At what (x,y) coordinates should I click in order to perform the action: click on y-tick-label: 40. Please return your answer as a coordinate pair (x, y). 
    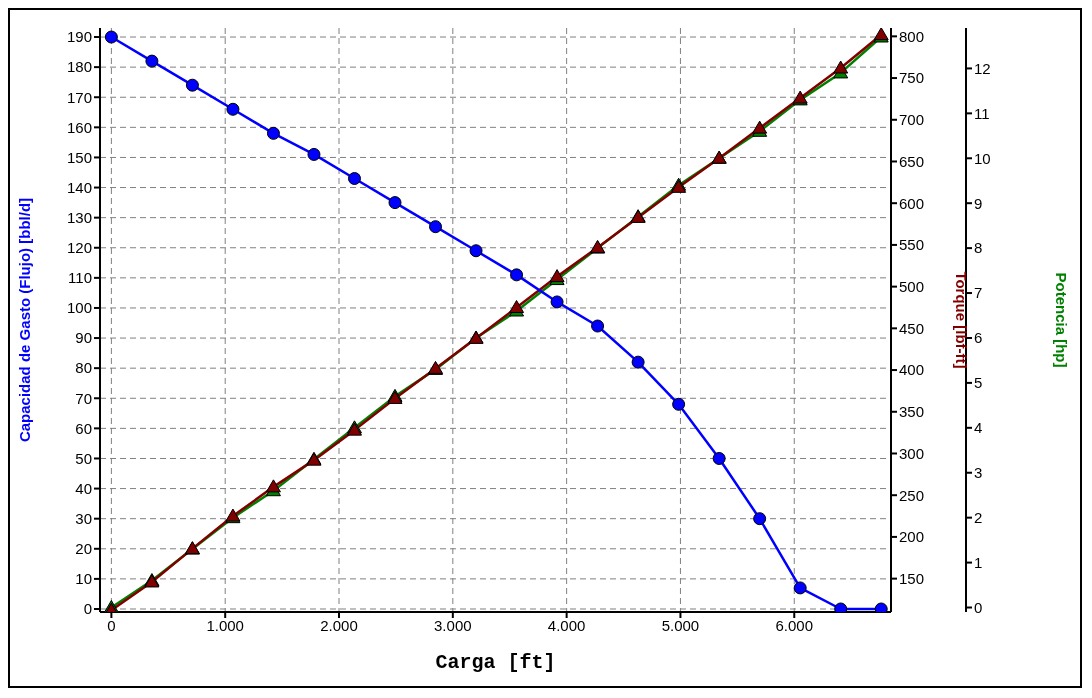
    Looking at the image, I should click on (83, 488).